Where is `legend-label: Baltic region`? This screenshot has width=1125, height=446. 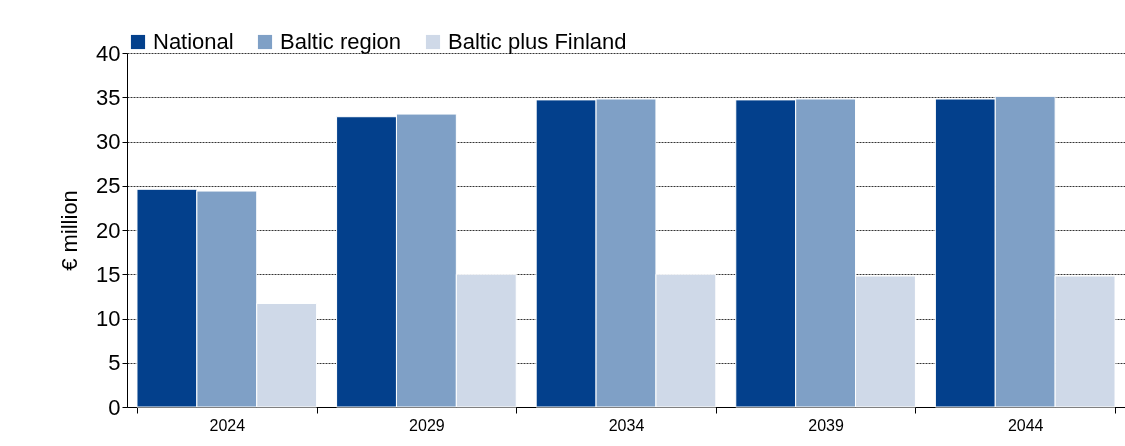 legend-label: Baltic region is located at coordinates (341, 41).